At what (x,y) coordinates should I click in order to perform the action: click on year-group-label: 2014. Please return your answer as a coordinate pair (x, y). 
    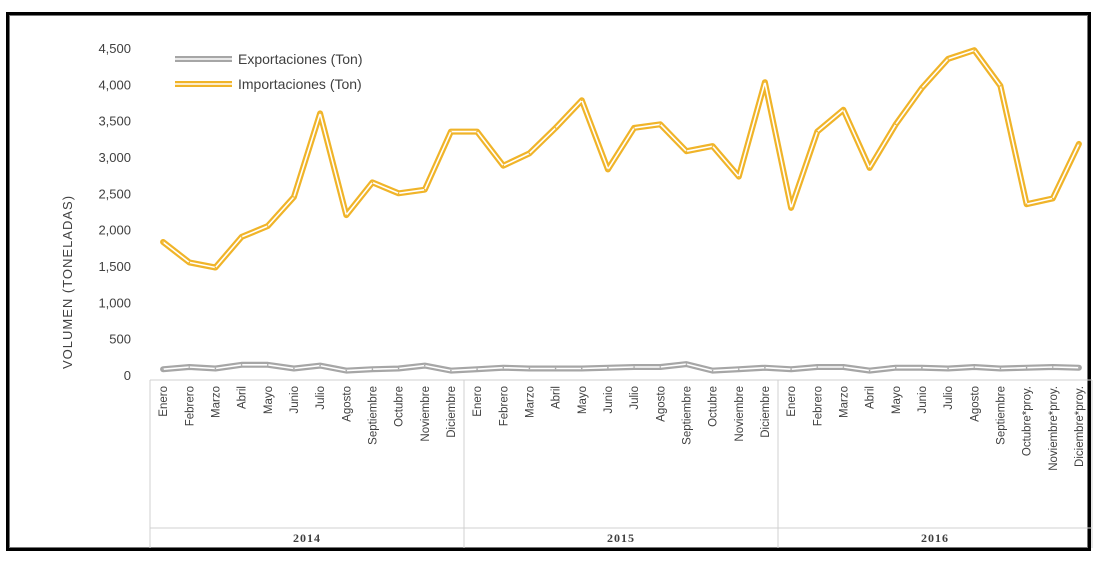
    Looking at the image, I should click on (307, 538).